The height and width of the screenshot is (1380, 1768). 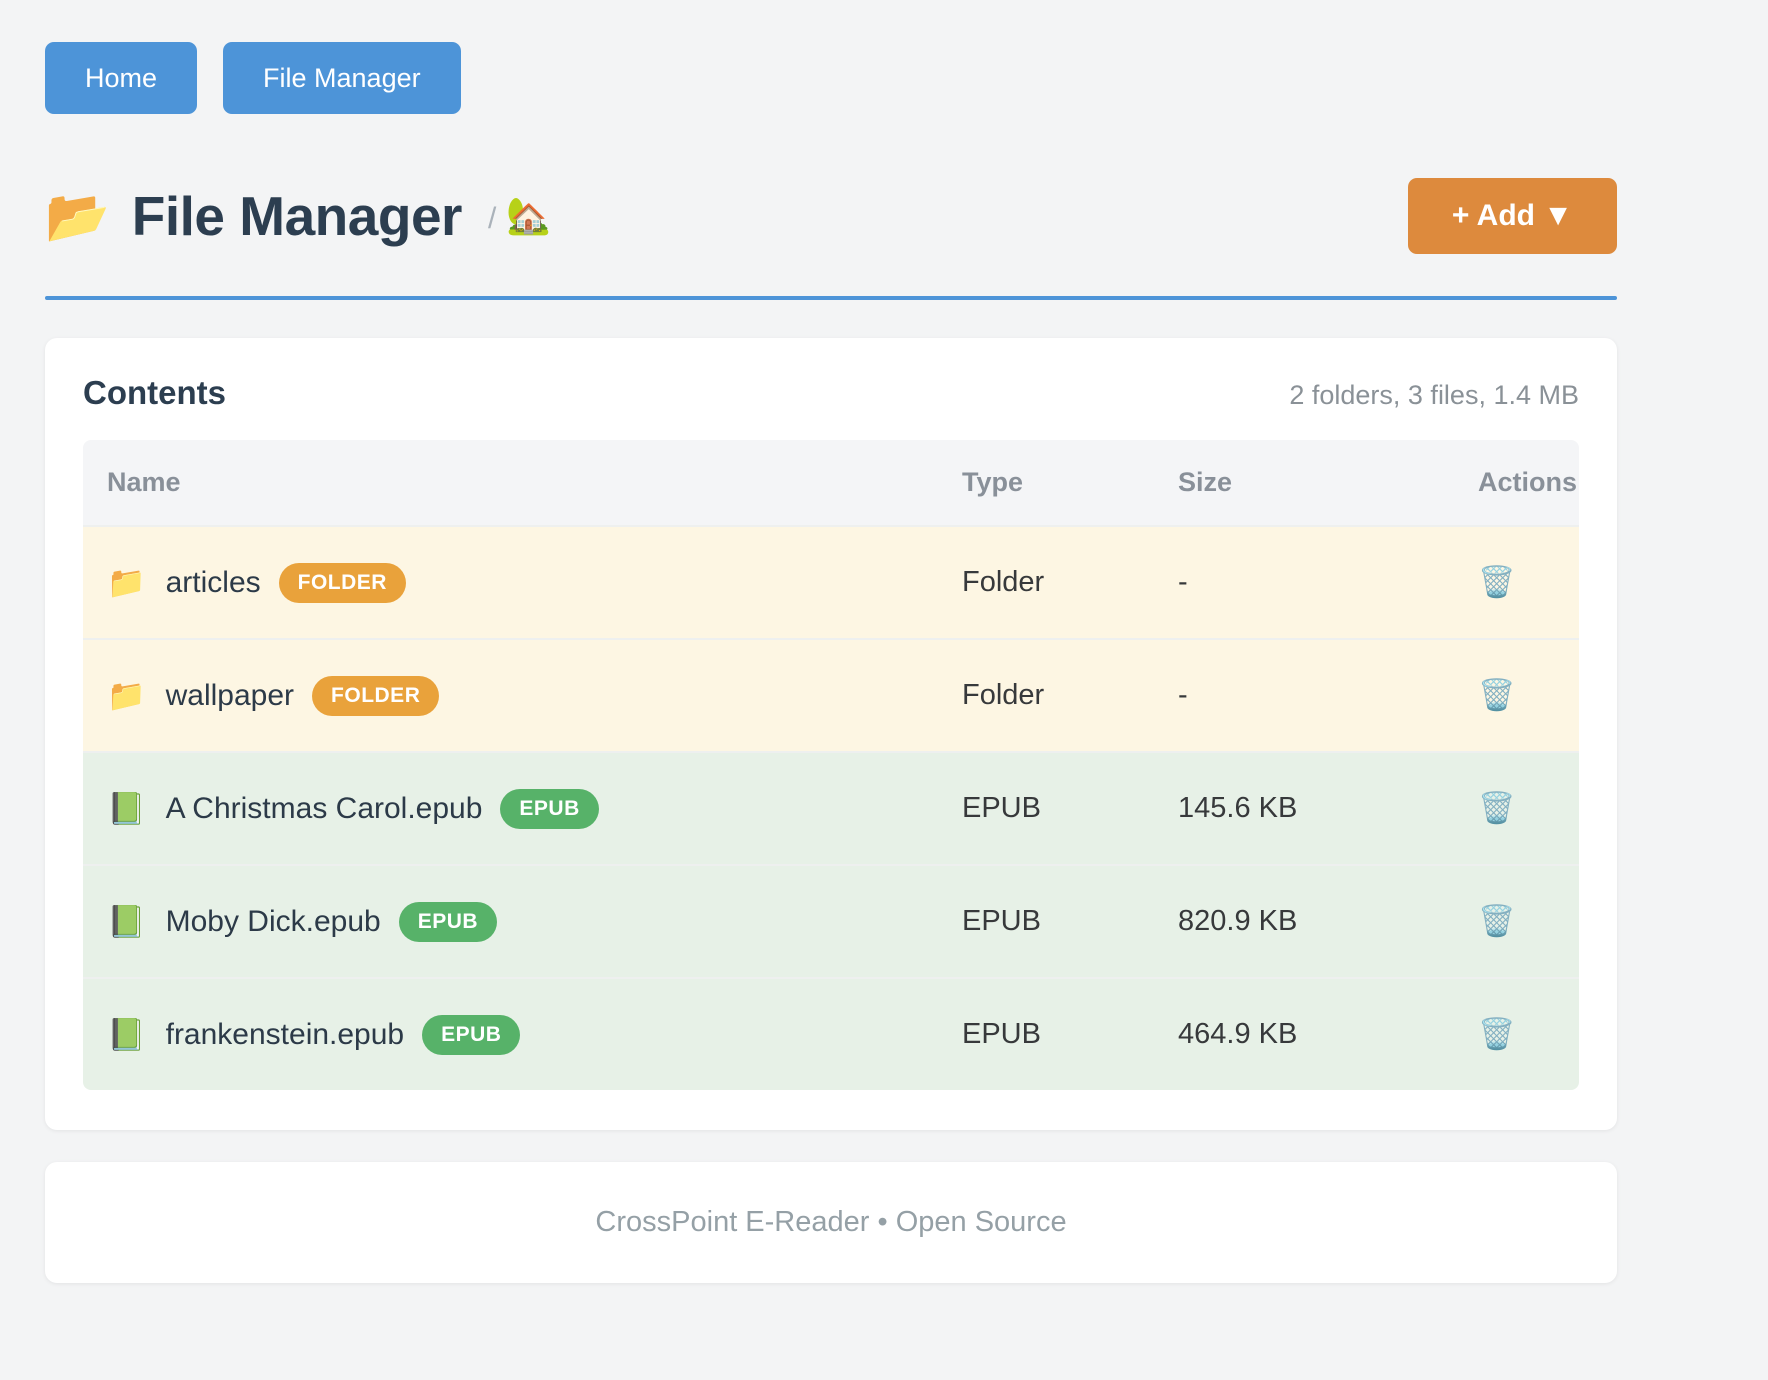 What do you see at coordinates (342, 78) in the screenshot?
I see `nav-file-manager-button: File Manager` at bounding box center [342, 78].